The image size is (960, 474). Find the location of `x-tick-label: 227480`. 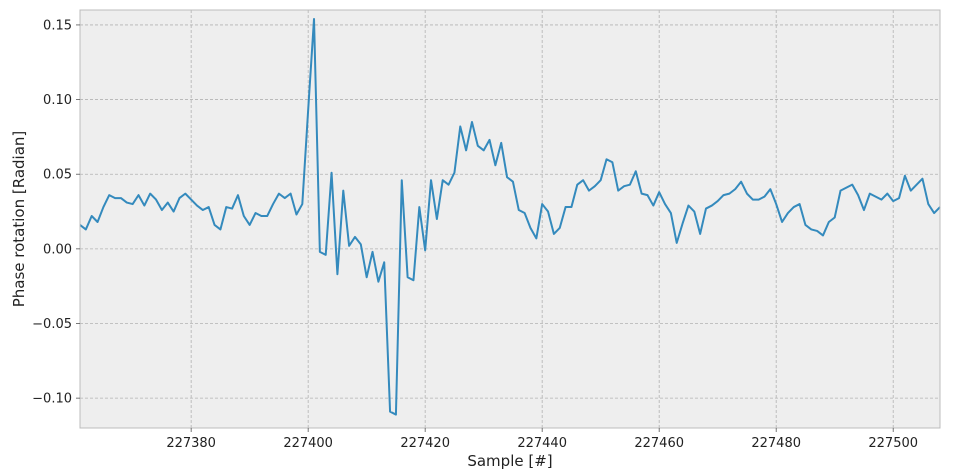

x-tick-label: 227480 is located at coordinates (776, 443).